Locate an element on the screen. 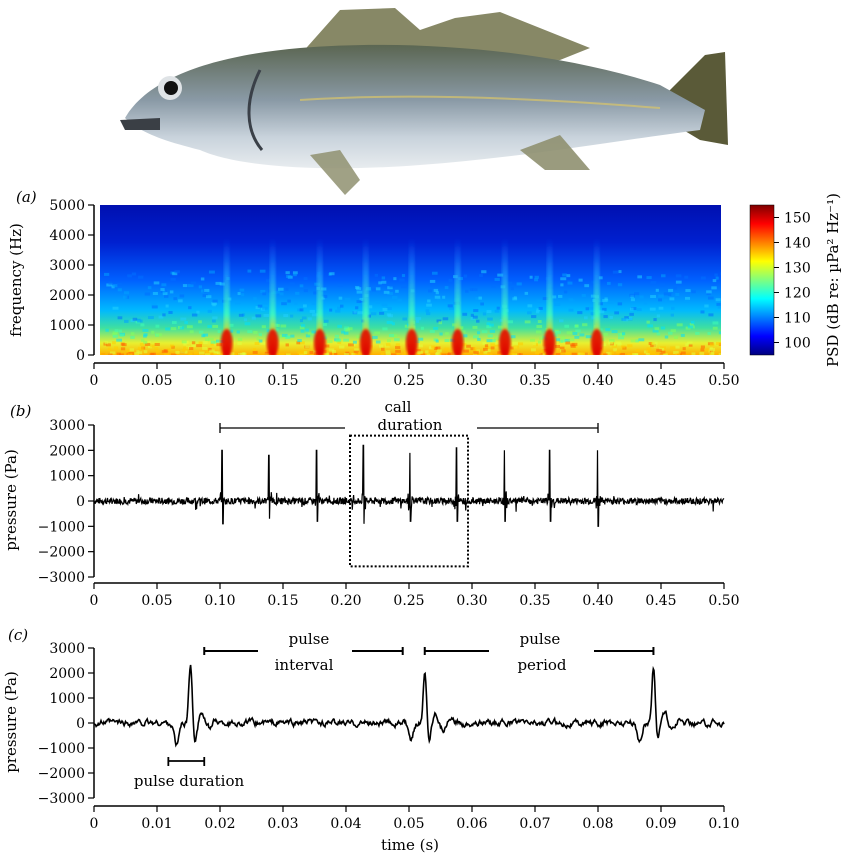 This screenshot has height=856, width=846. panel-label-a: (a) is located at coordinates (26, 197).